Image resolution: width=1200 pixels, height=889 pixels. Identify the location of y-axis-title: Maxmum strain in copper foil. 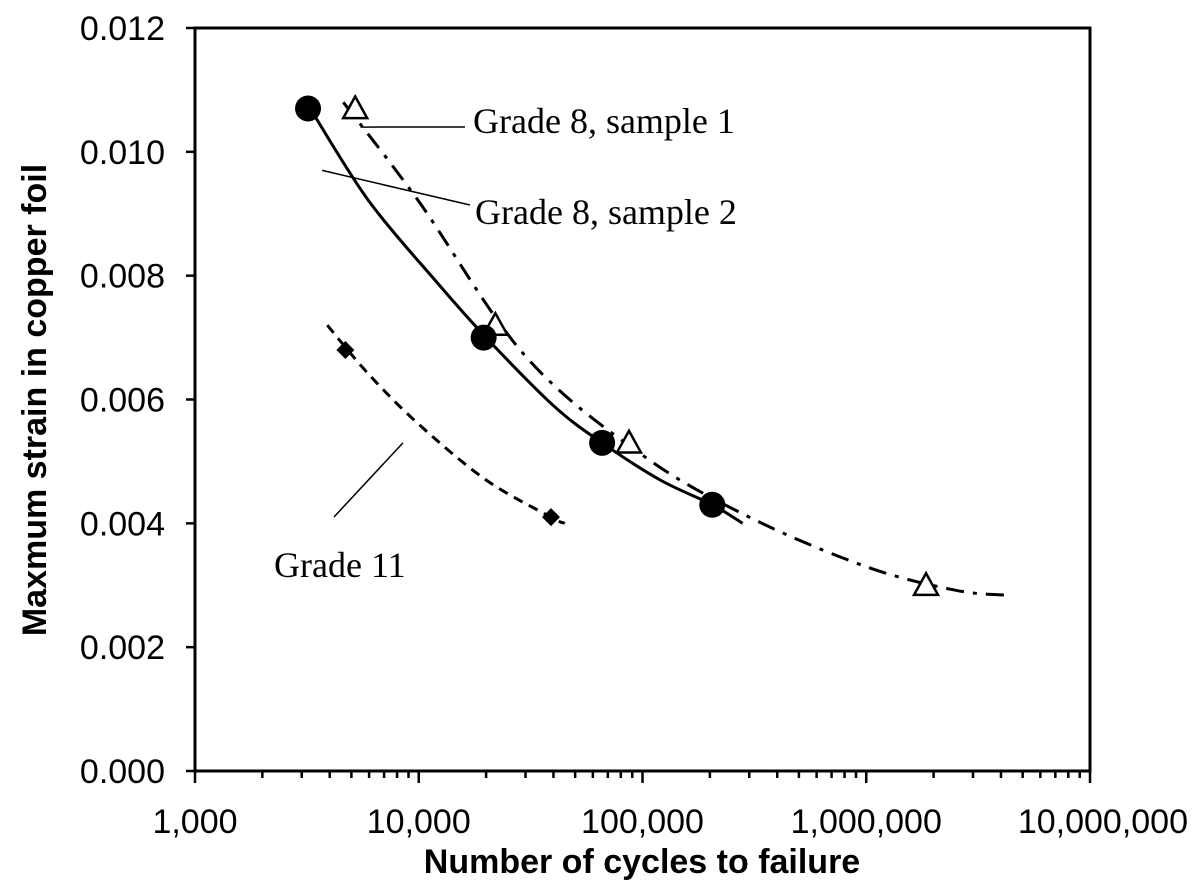
(35, 400).